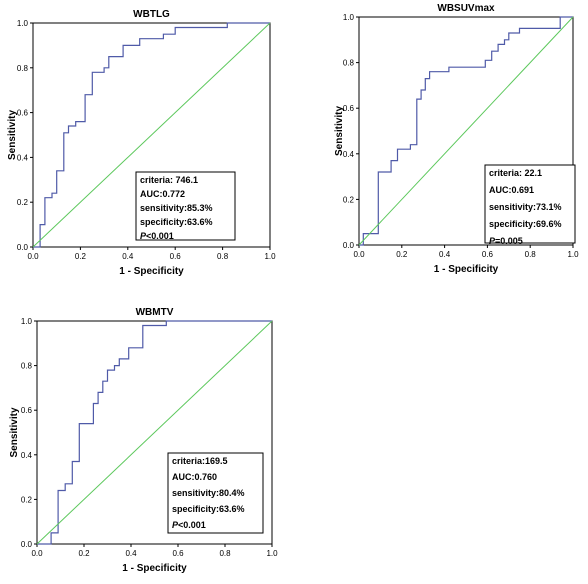 Image resolution: width=588 pixels, height=584 pixels. Describe the element at coordinates (466, 8) in the screenshot. I see `chart-title: WBSUVmax` at that location.